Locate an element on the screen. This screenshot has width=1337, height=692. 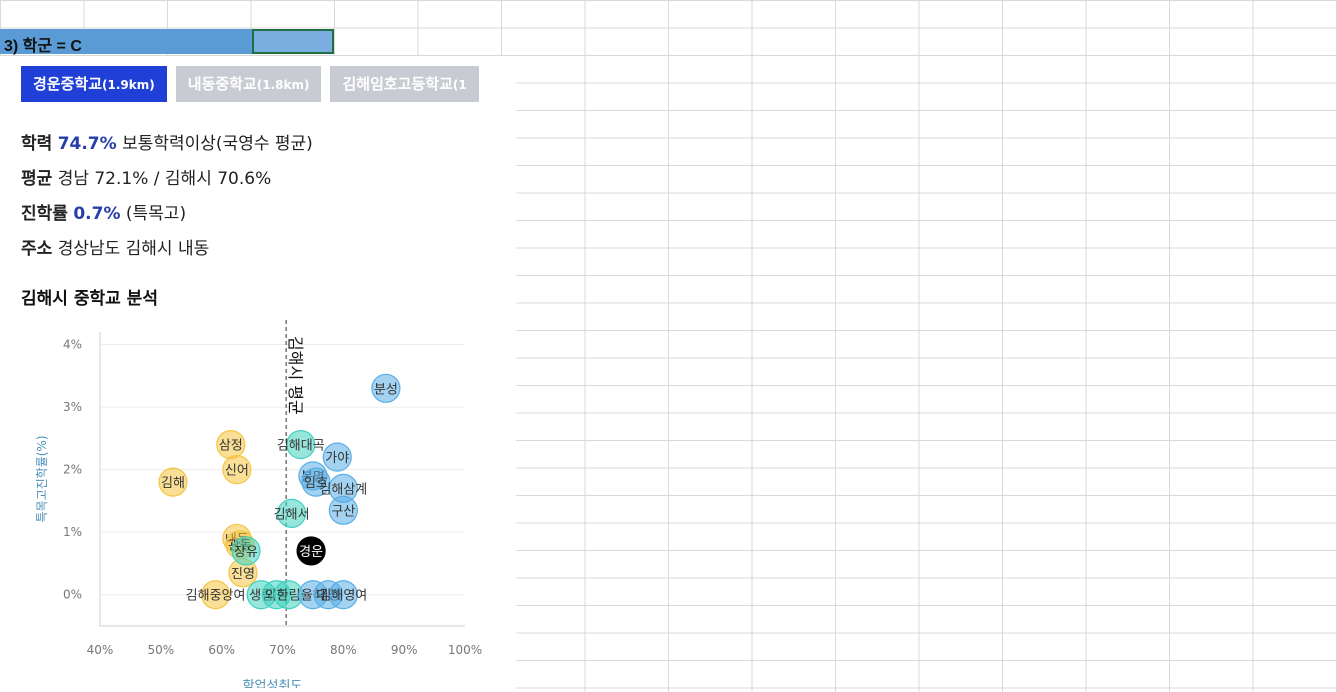
address-value: 경상남도 김해시 내동 is located at coordinates (133, 249).